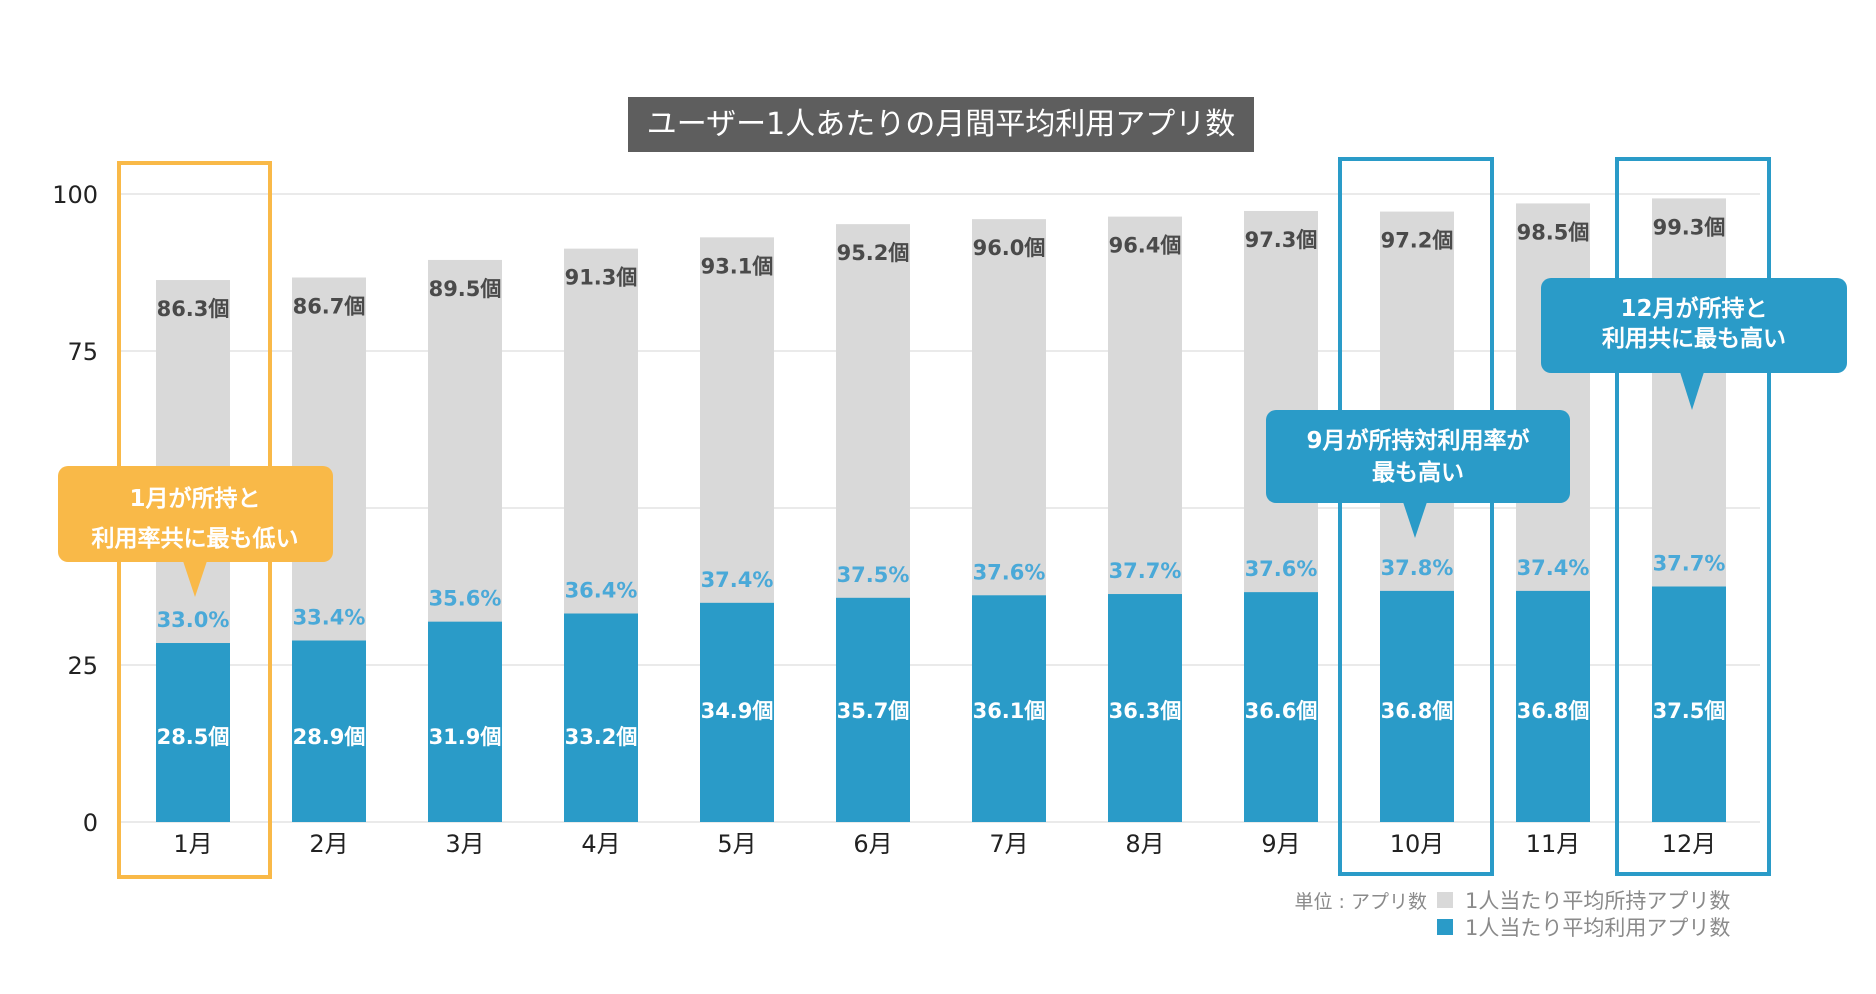 This screenshot has width=1876, height=994. I want to click on used-value-label: 37.5個, so click(1689, 711).